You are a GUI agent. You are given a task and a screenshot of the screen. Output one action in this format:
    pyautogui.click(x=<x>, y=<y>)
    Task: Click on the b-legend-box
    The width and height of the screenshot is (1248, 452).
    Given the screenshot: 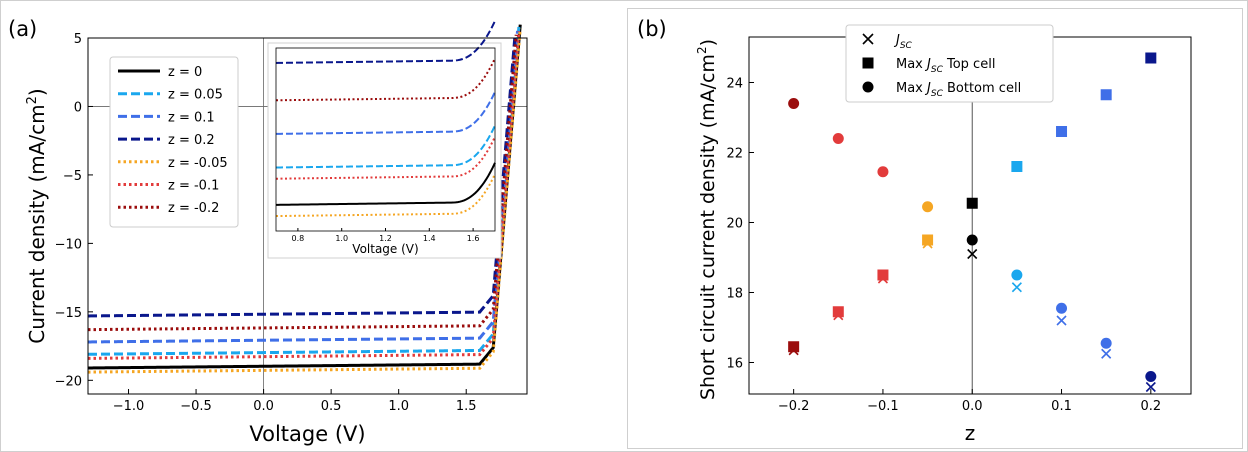 What is the action you would take?
    pyautogui.click(x=949, y=63)
    